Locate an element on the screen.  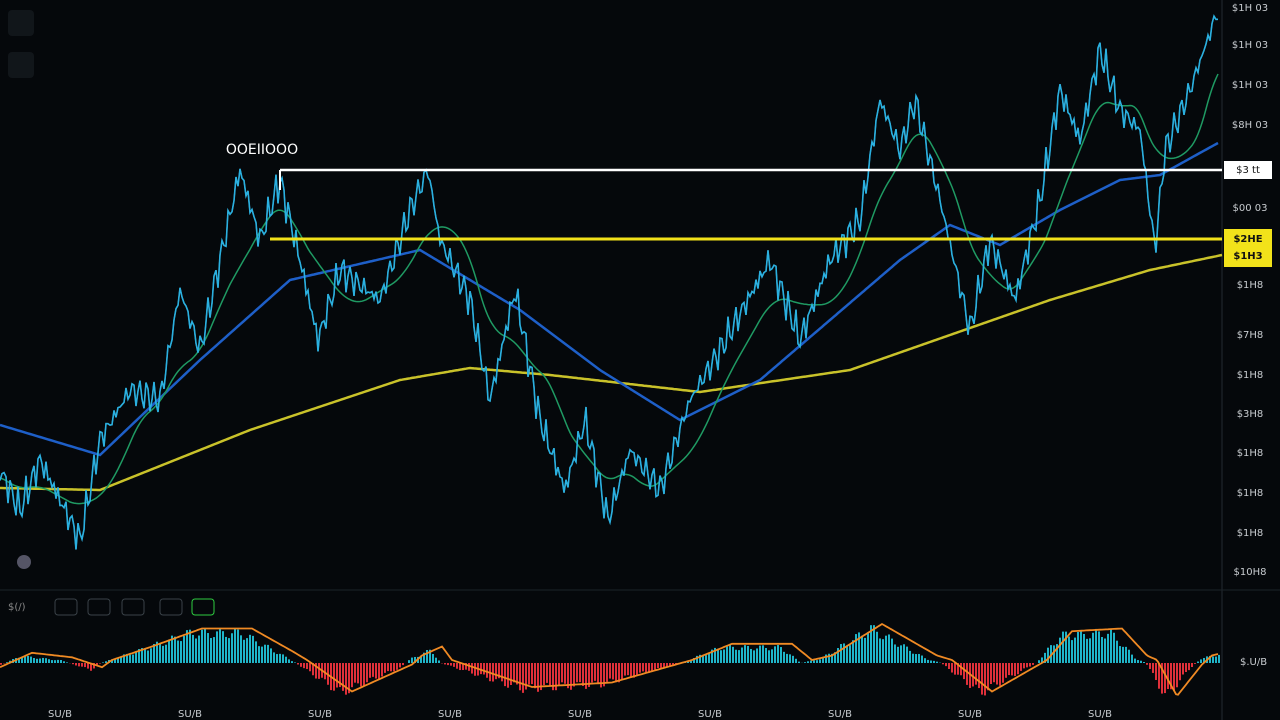
indicator-label: $.U/B is located at coordinates (1253, 662).